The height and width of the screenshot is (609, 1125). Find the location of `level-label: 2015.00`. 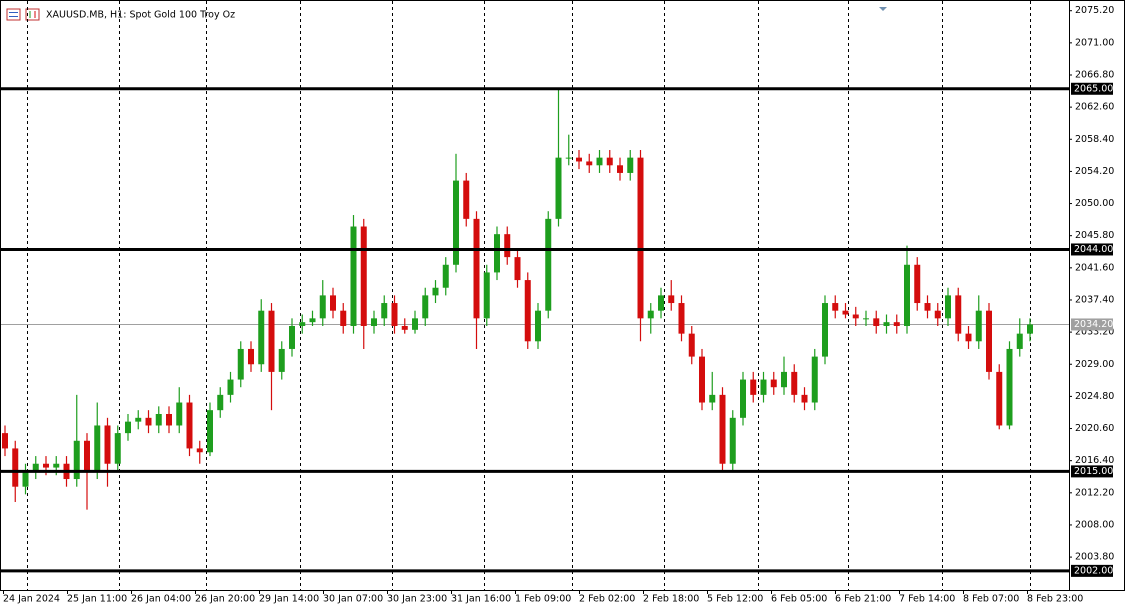

level-label: 2015.00 is located at coordinates (1093, 471).